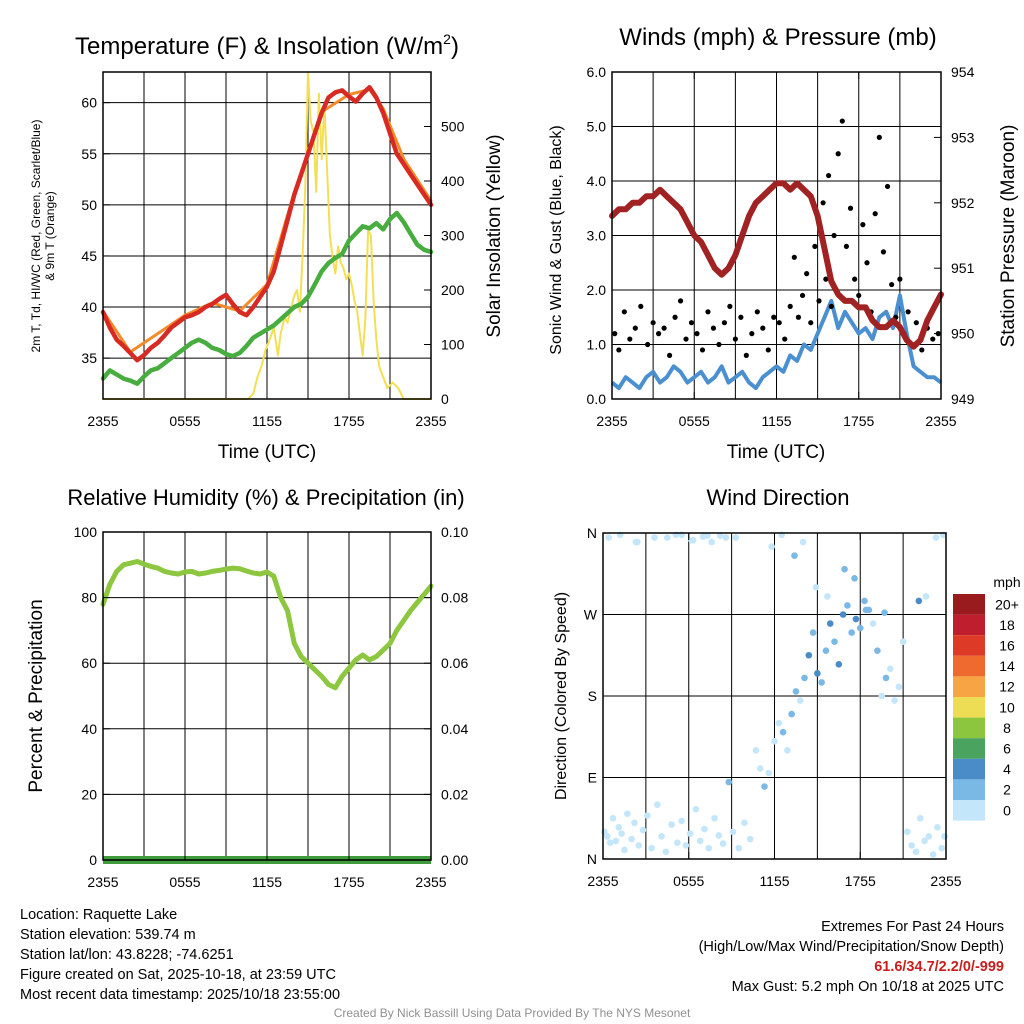 This screenshot has width=1024, height=1024. Describe the element at coordinates (592, 778) in the screenshot. I see `direction-ytick-label: E` at that location.